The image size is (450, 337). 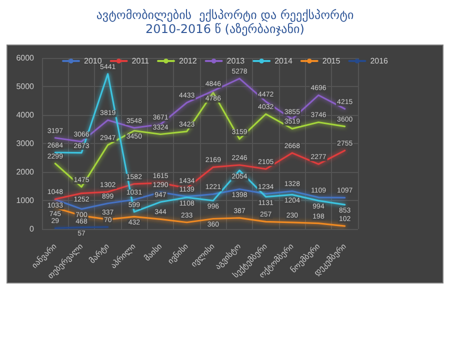 What do you see at coordinates (225, 15) in the screenshot?
I see `chart-title: ავტომობილების ექსპორტი და რეექსპორტი` at bounding box center [225, 15].